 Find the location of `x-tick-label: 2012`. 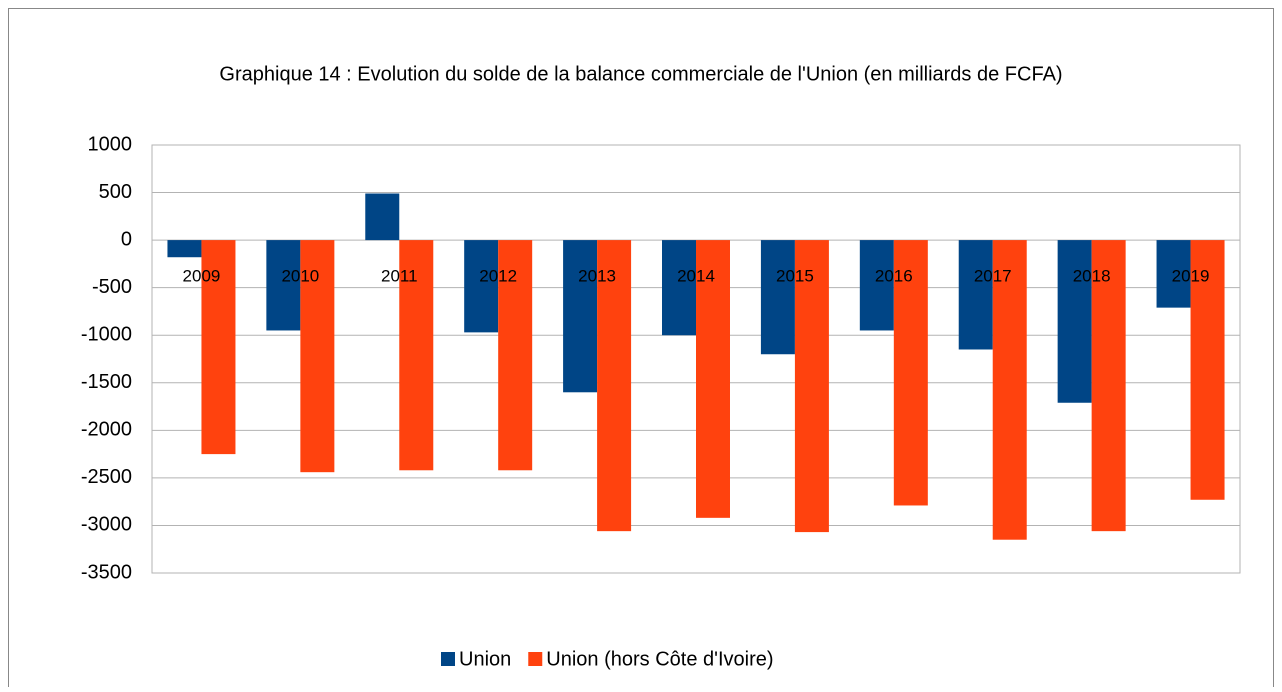

x-tick-label: 2012 is located at coordinates (498, 276).